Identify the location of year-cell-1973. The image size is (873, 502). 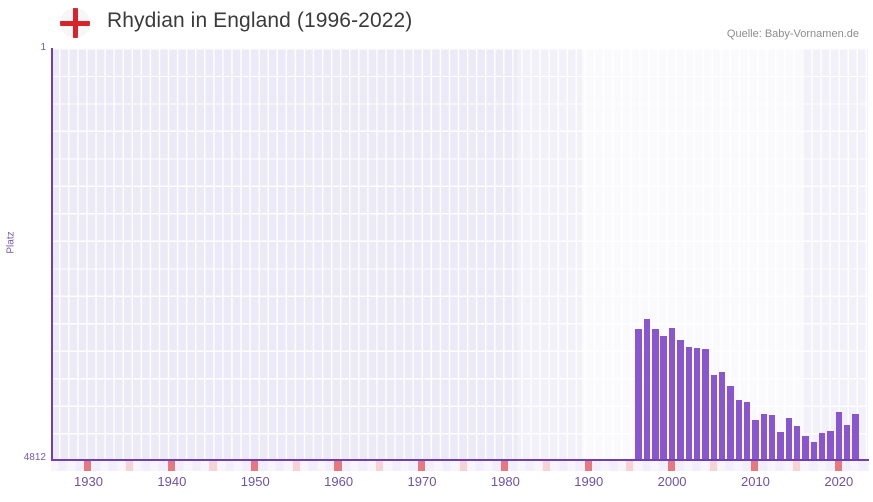
(446, 466).